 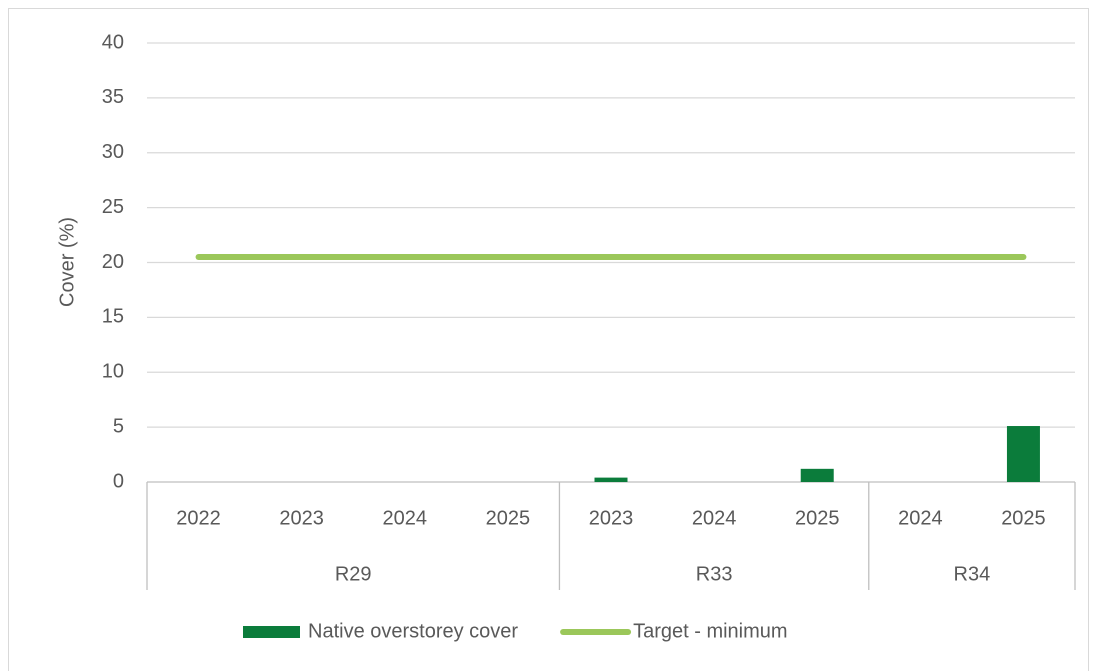 What do you see at coordinates (113, 97) in the screenshot?
I see `y-tick-label: 35` at bounding box center [113, 97].